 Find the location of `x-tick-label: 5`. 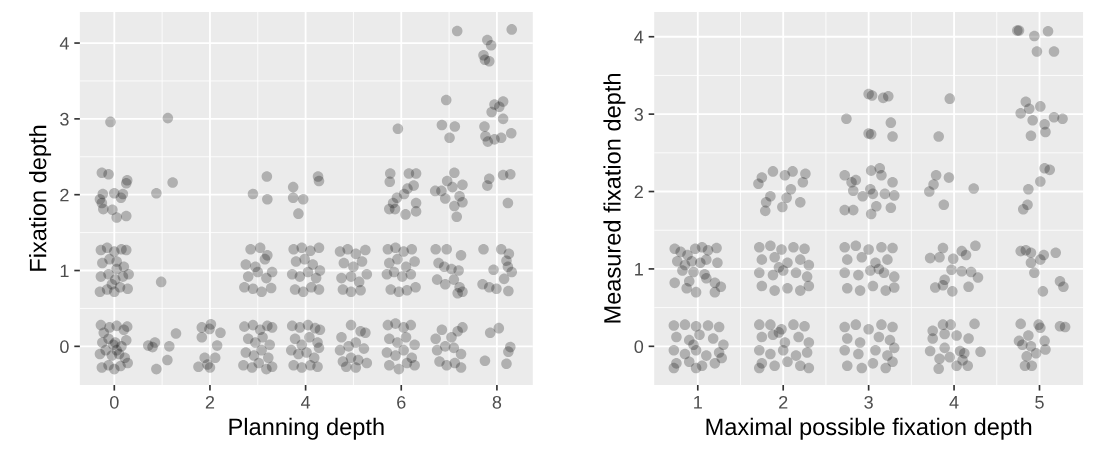

x-tick-label: 5 is located at coordinates (1039, 402).